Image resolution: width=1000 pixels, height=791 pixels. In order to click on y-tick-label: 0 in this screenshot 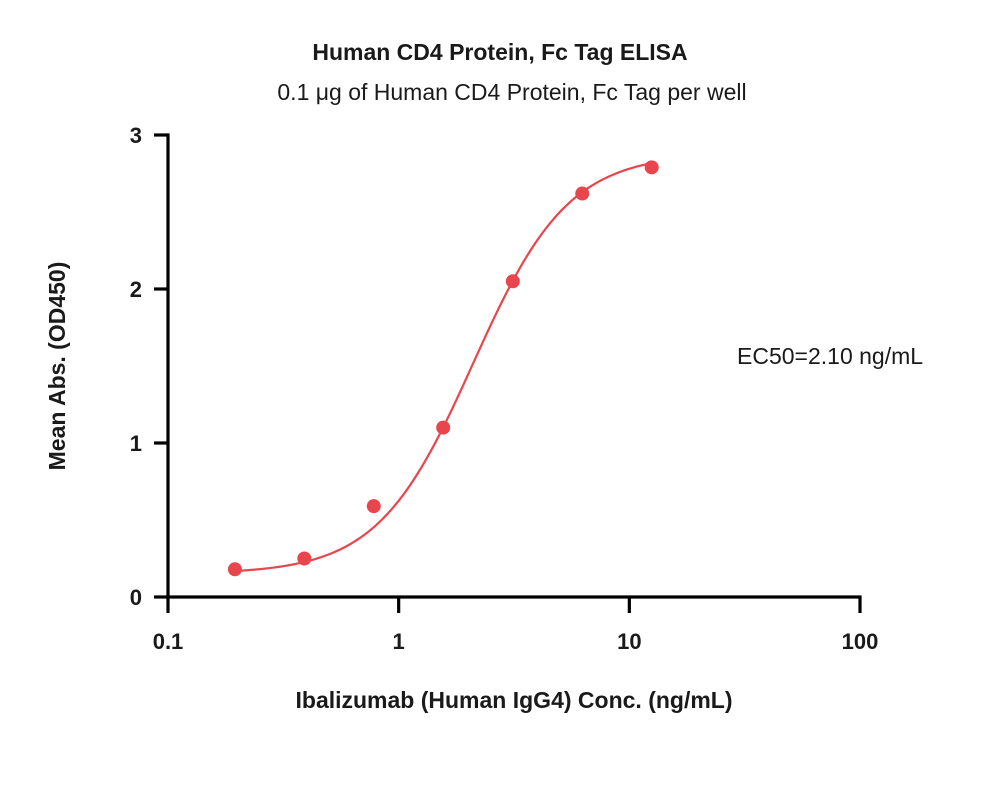, I will do `click(136, 597)`.